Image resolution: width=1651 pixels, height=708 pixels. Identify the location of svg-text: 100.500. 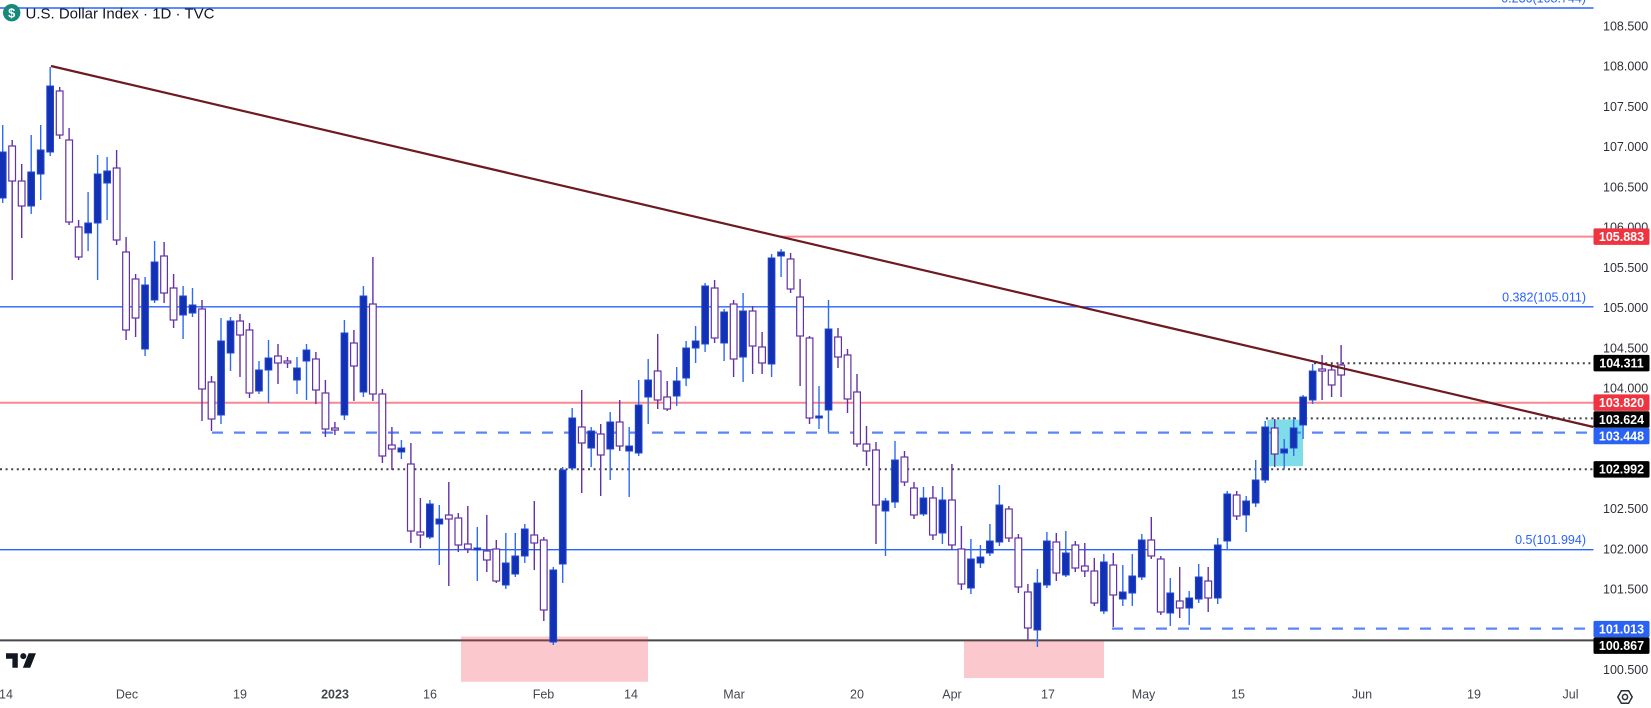
(1625, 670).